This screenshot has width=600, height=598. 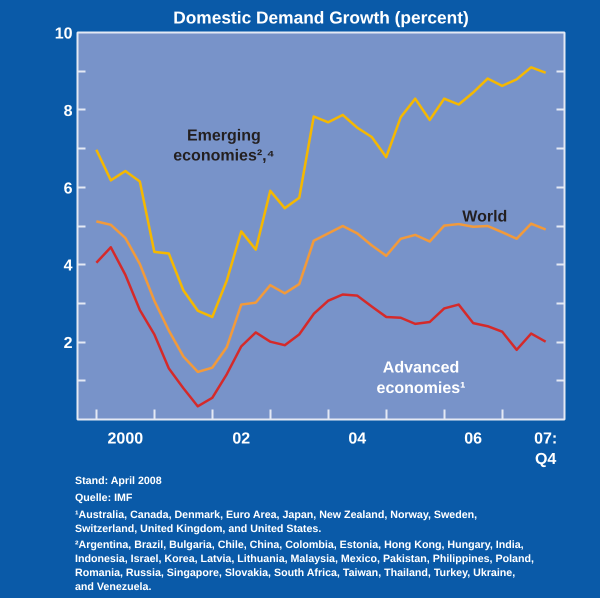 What do you see at coordinates (421, 378) in the screenshot?
I see `text: Advanced economies¹` at bounding box center [421, 378].